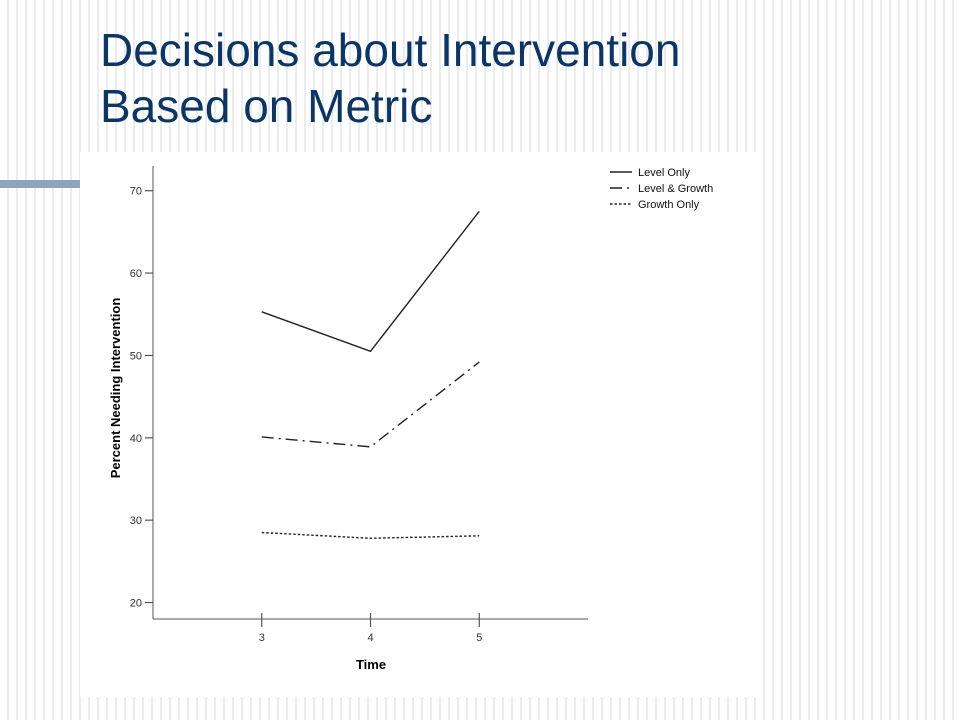 The width and height of the screenshot is (960, 720). What do you see at coordinates (115, 388) in the screenshot?
I see `y-axis-title: Percent Needing Intervention` at bounding box center [115, 388].